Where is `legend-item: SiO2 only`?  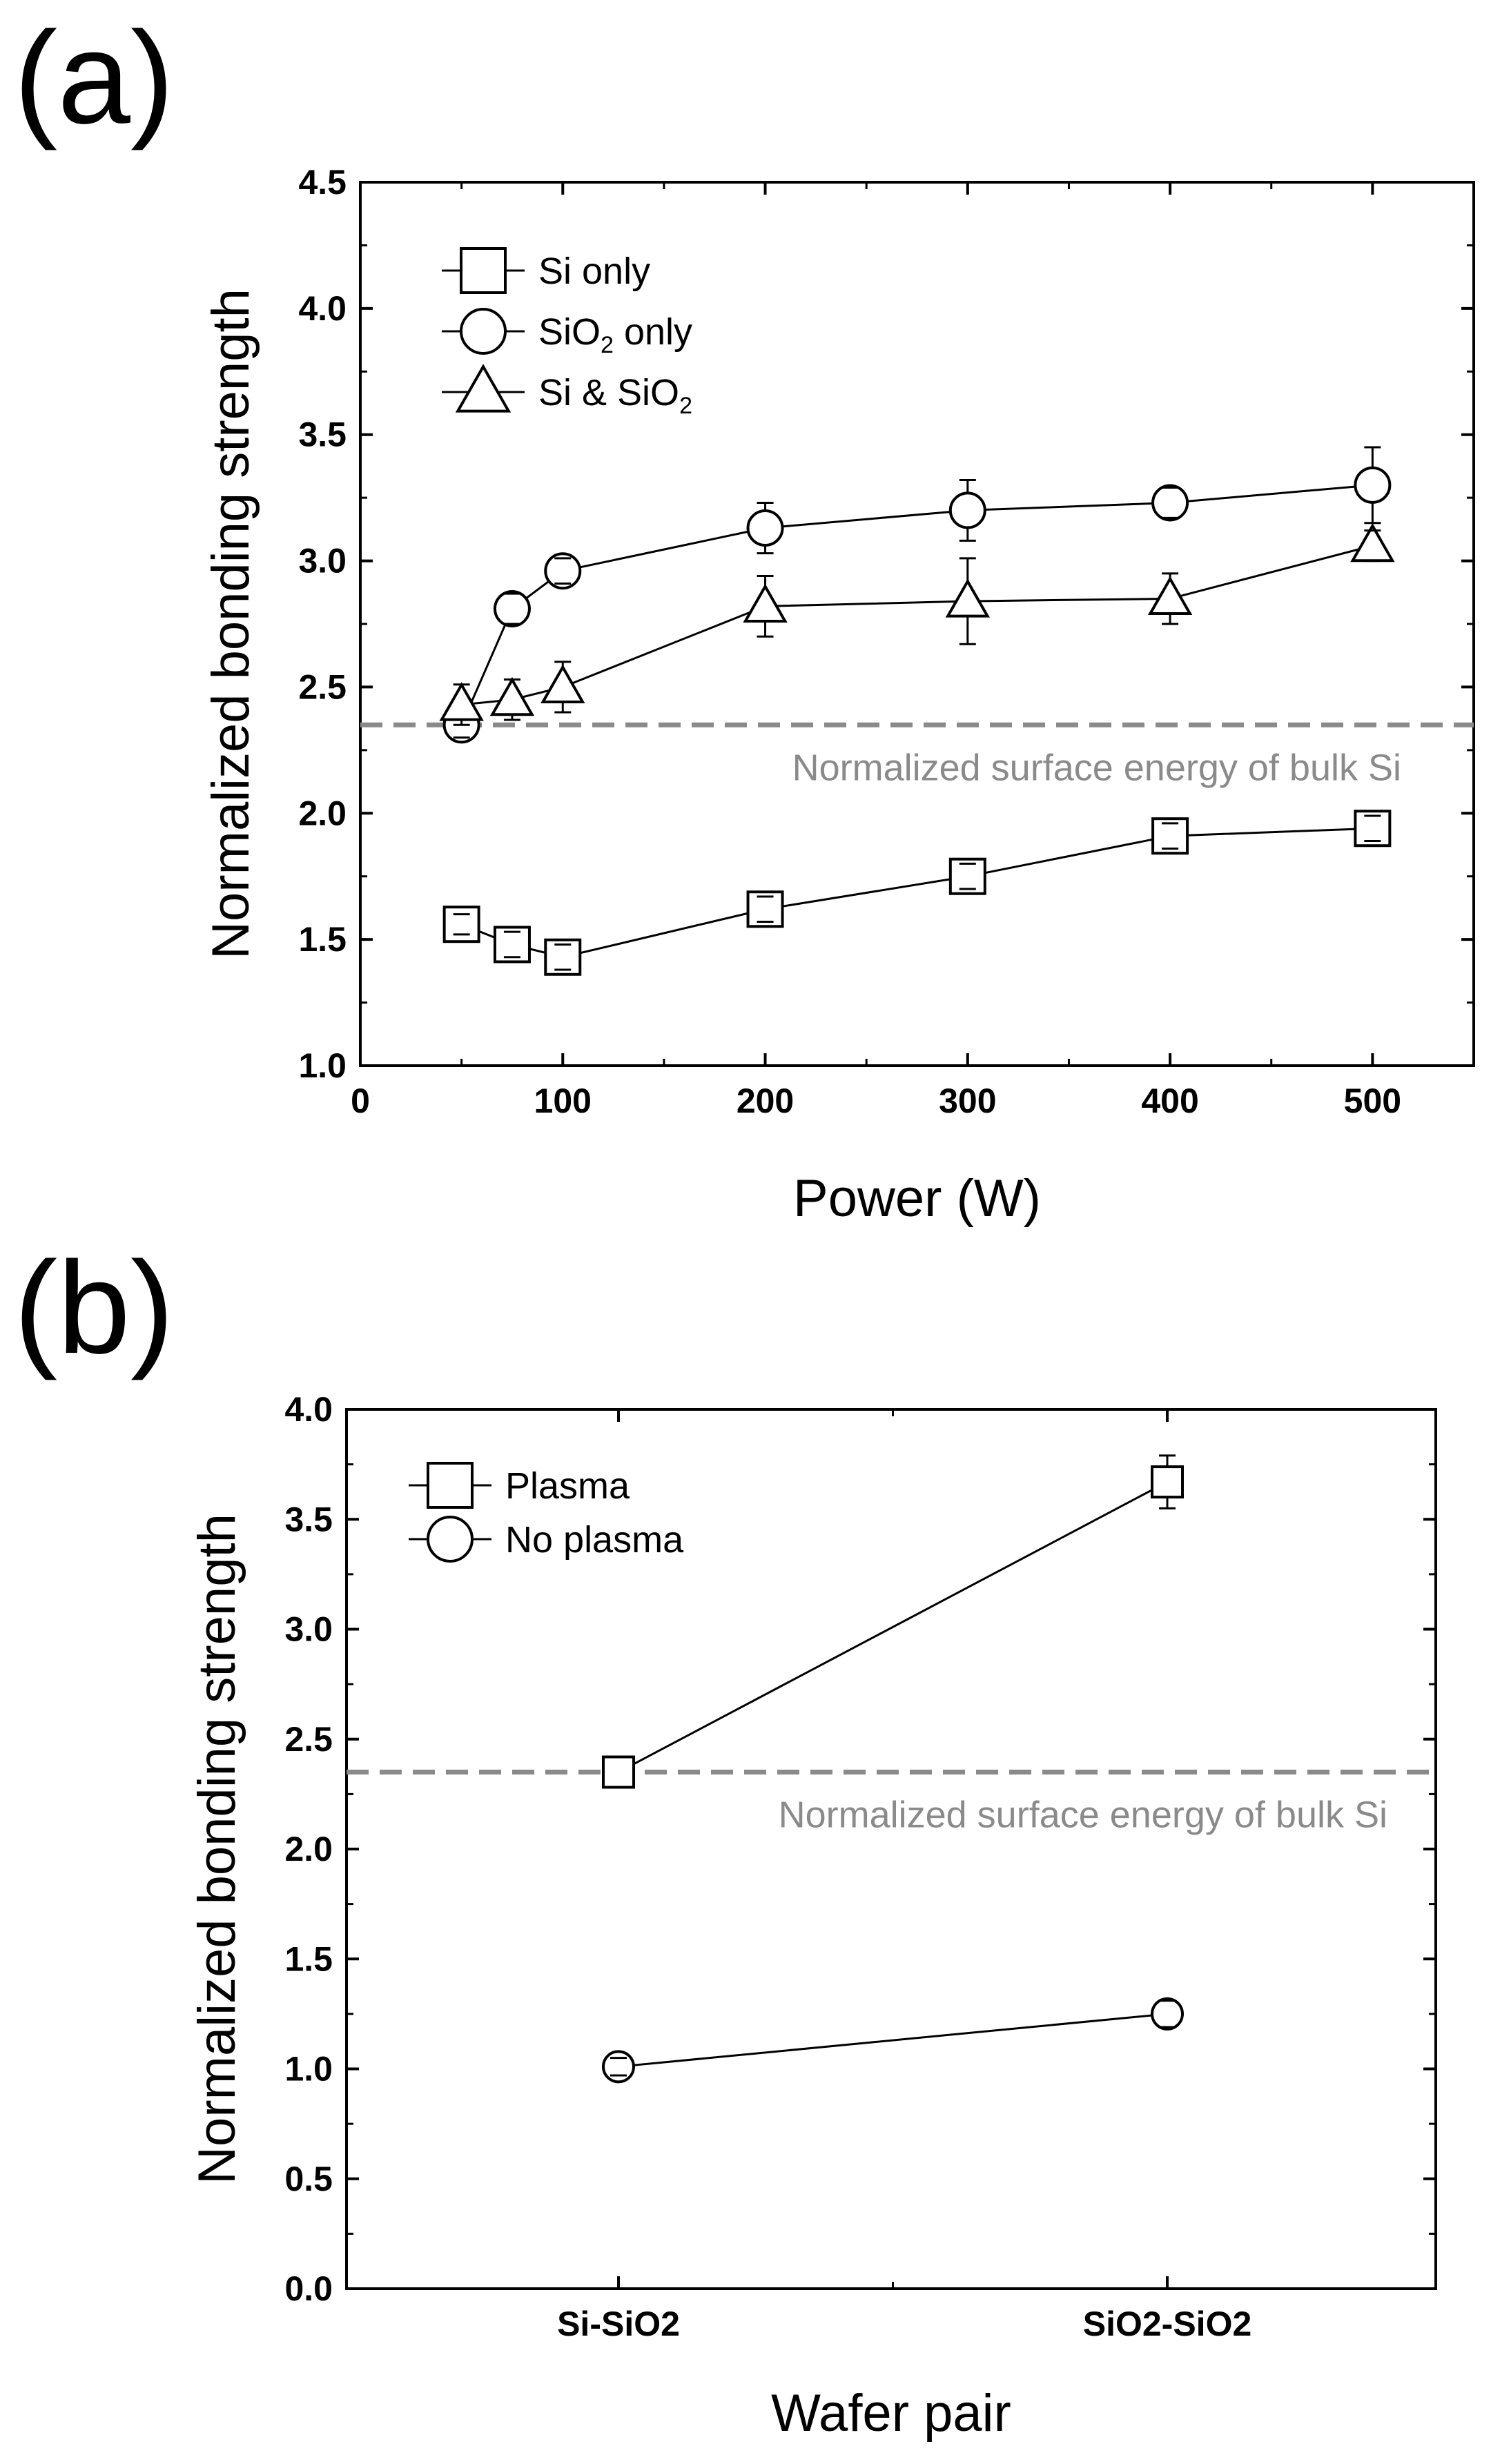 legend-item: SiO2 only is located at coordinates (567, 333).